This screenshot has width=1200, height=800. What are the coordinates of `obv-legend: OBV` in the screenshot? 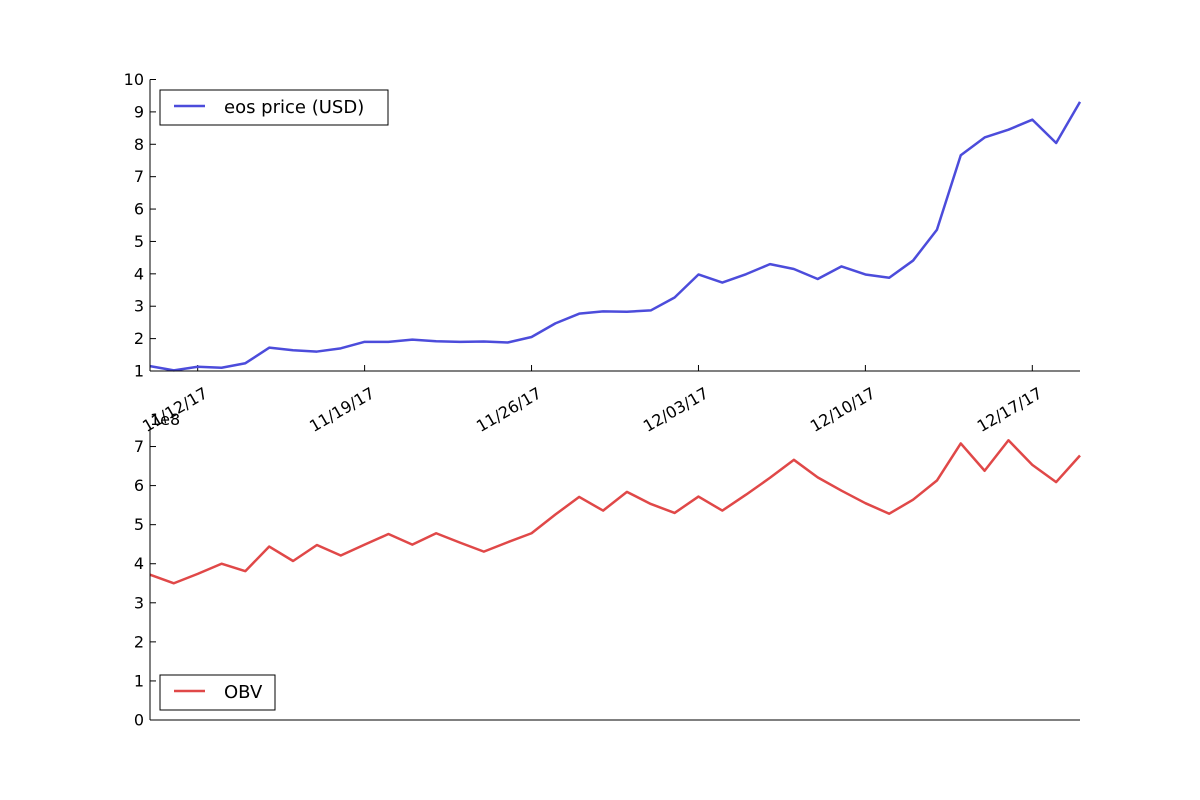 It's located at (217, 692).